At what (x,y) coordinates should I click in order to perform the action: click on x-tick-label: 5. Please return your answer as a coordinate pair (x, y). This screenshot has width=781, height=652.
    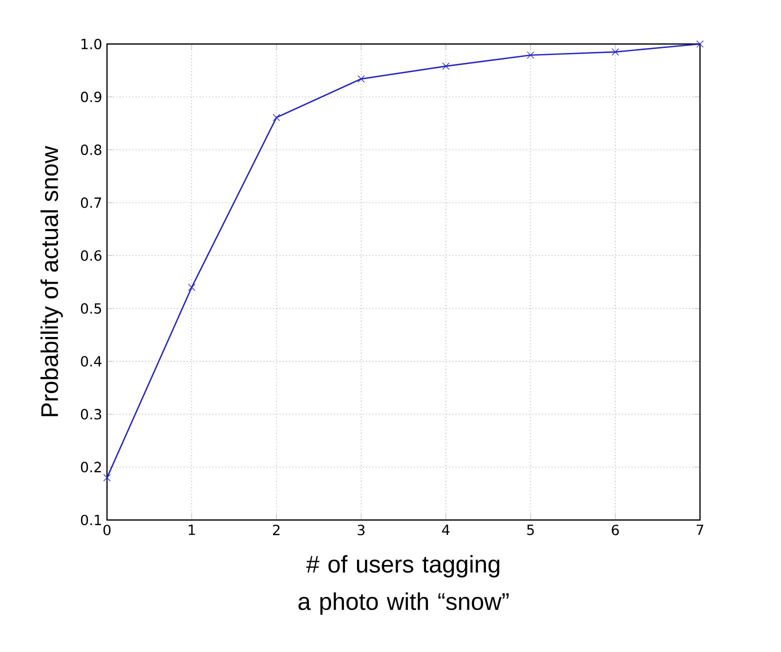
    Looking at the image, I should click on (530, 530).